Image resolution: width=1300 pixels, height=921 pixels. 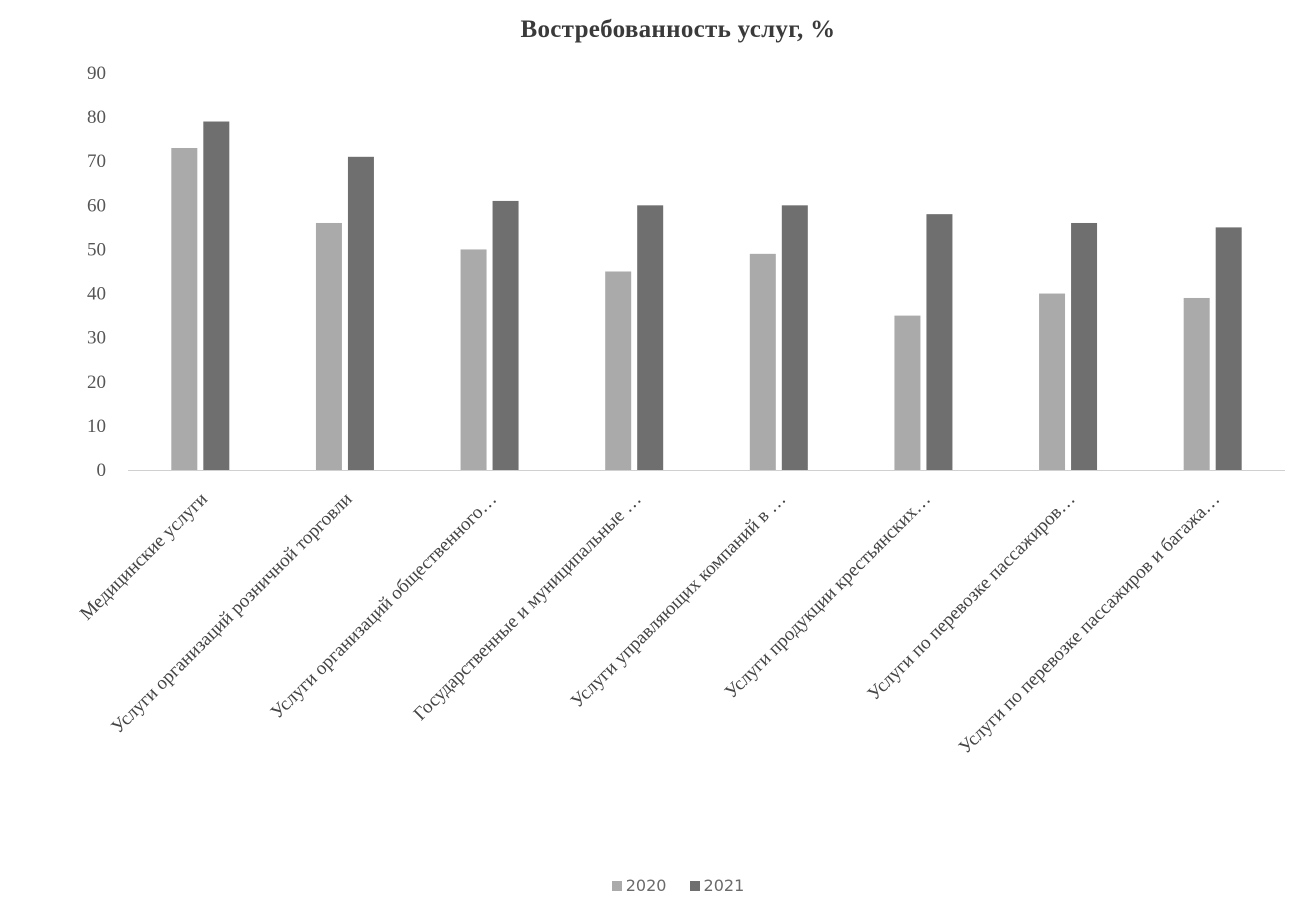 What do you see at coordinates (678, 29) in the screenshot?
I see `chart-title: Востребованность услуг, %` at bounding box center [678, 29].